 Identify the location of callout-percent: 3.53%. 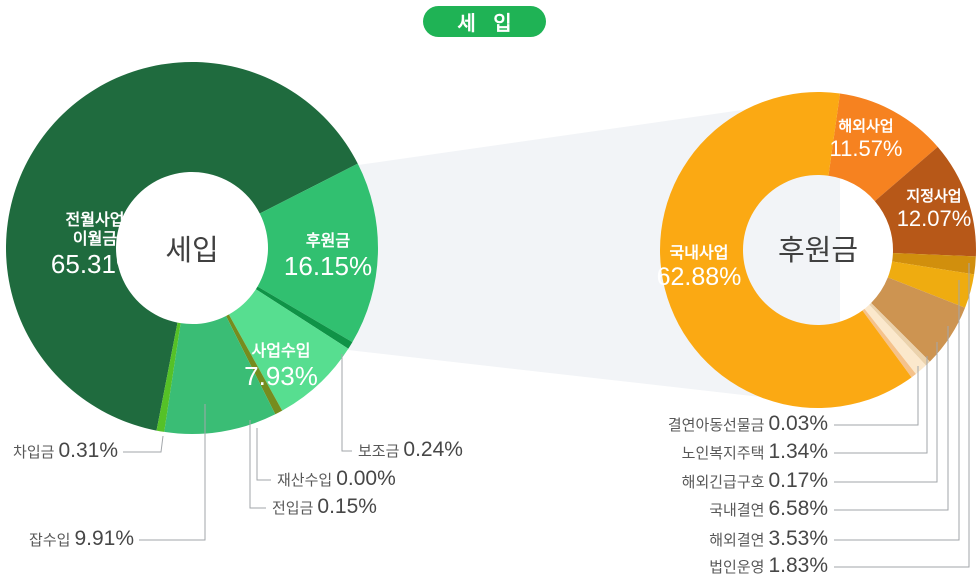
(798, 538).